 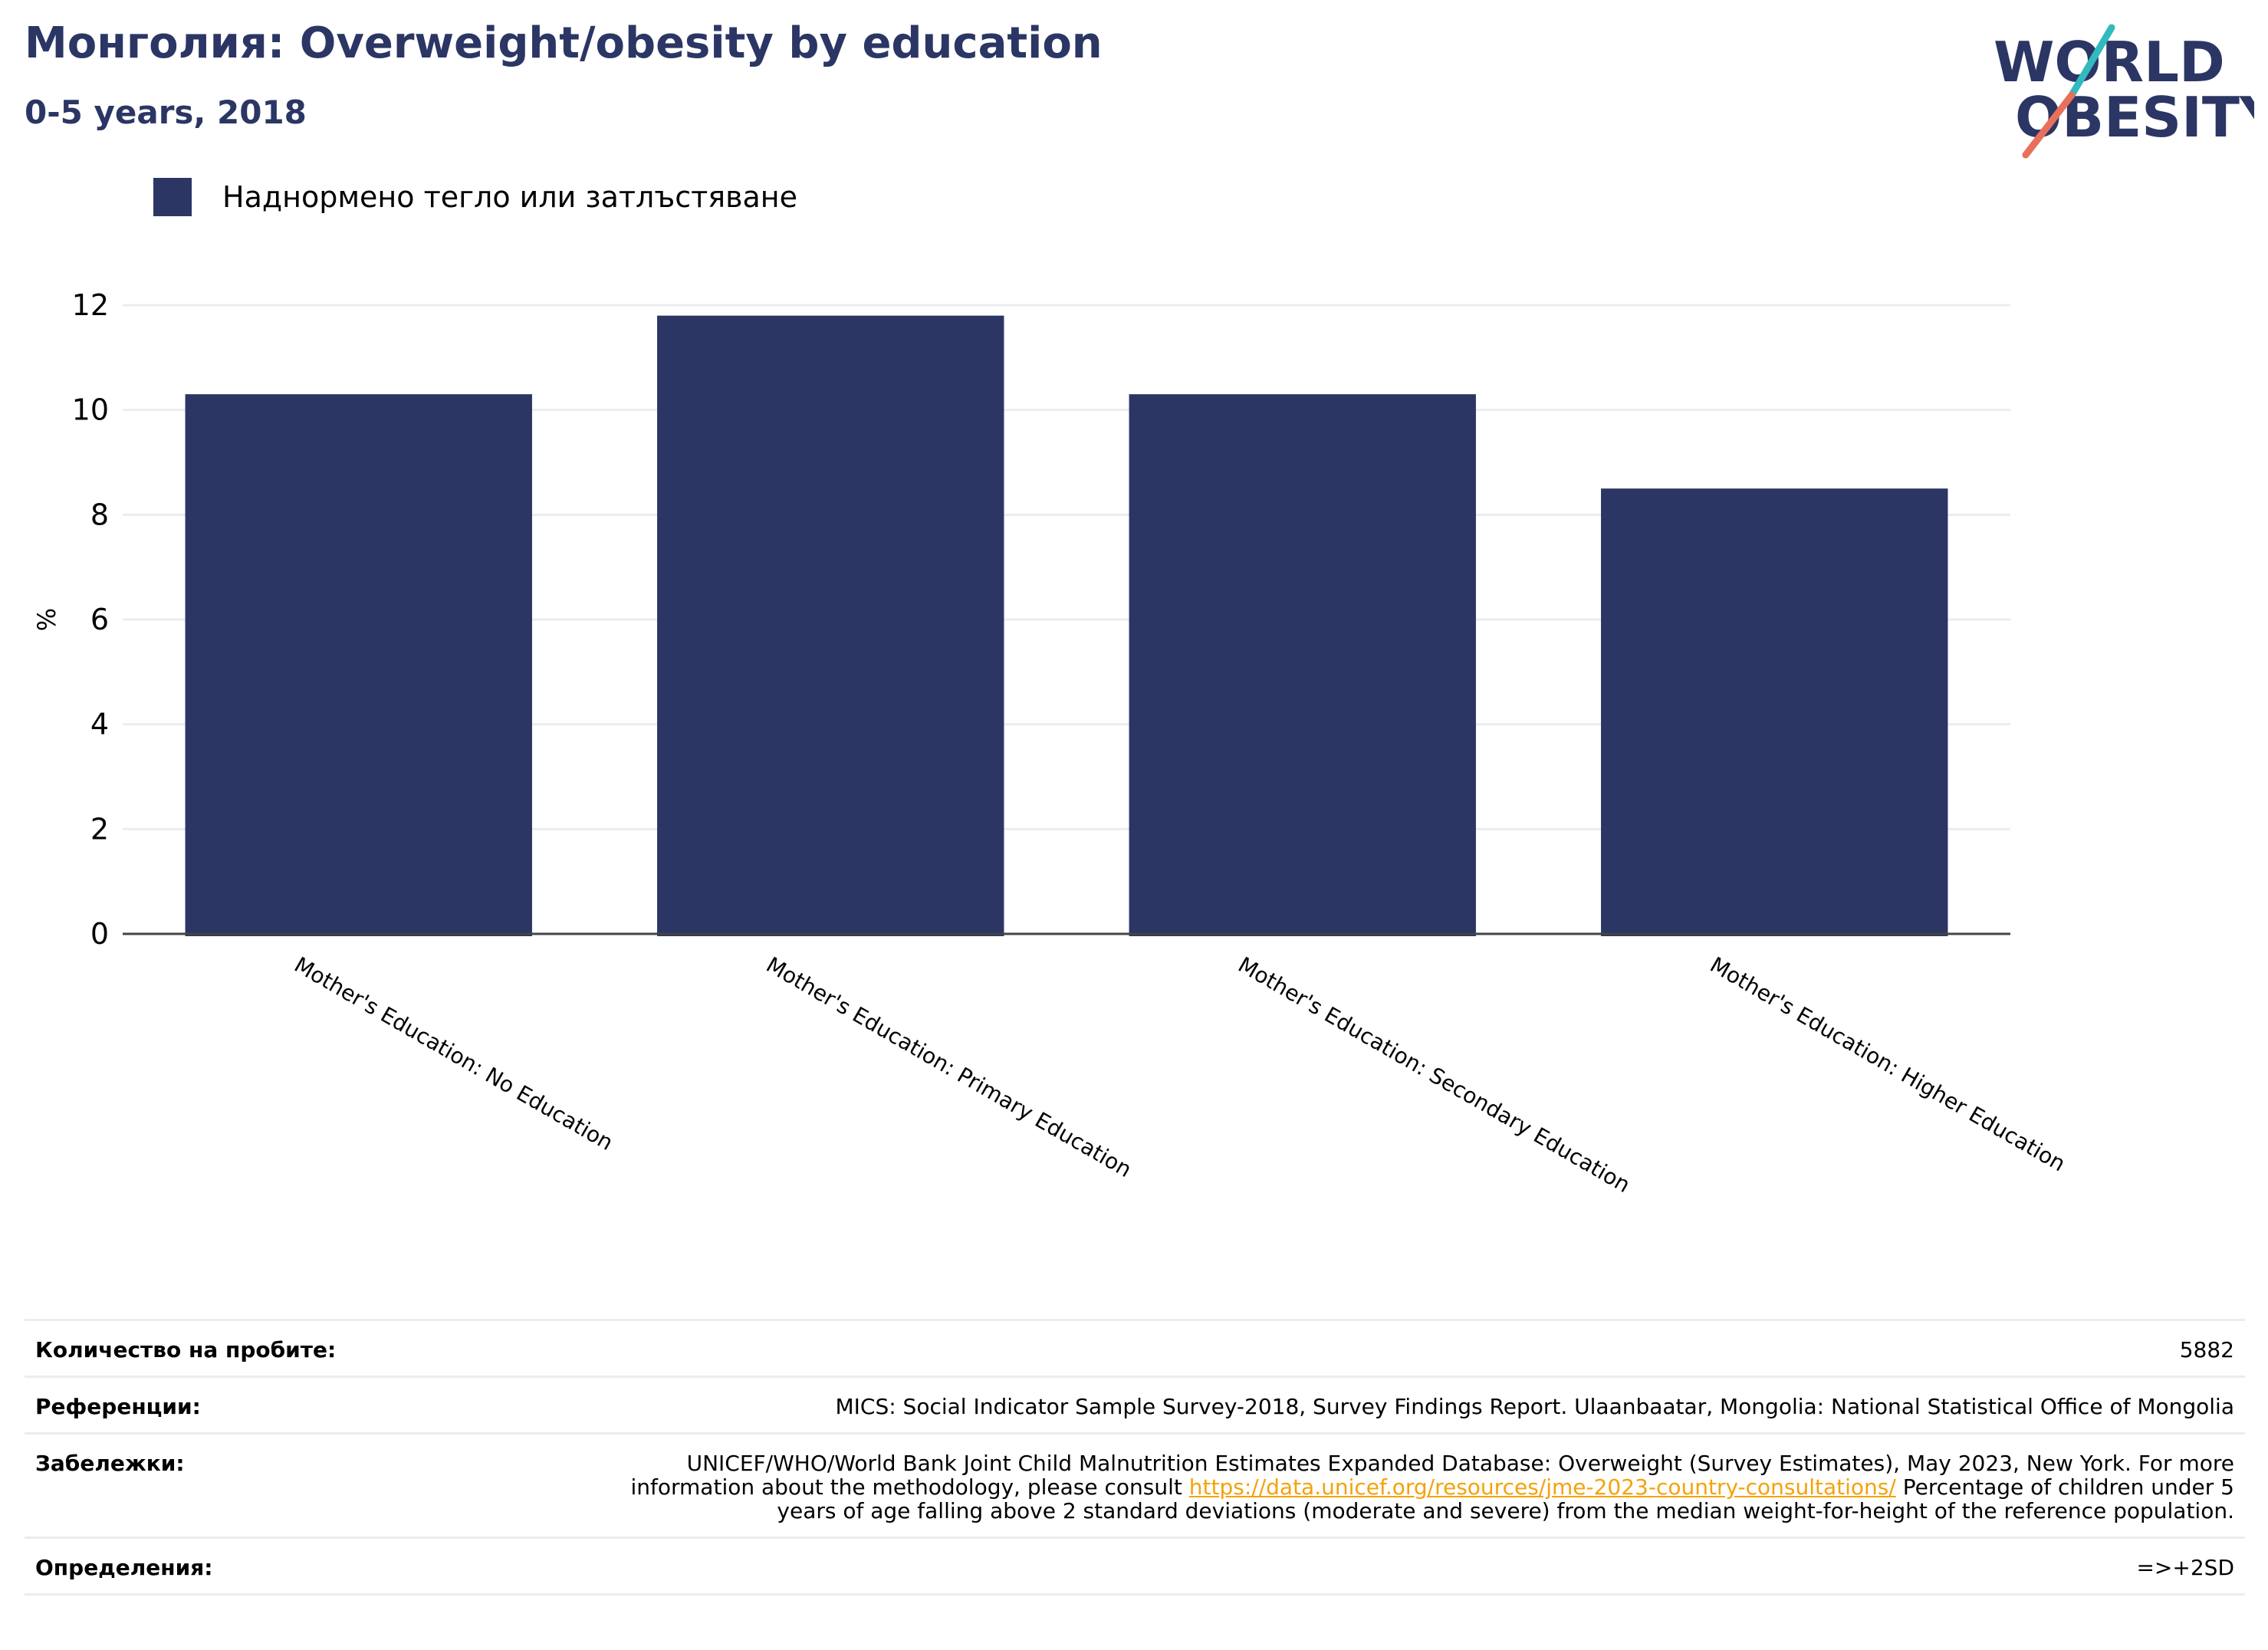 What do you see at coordinates (99, 724) in the screenshot?
I see `y-tick-label: 4` at bounding box center [99, 724].